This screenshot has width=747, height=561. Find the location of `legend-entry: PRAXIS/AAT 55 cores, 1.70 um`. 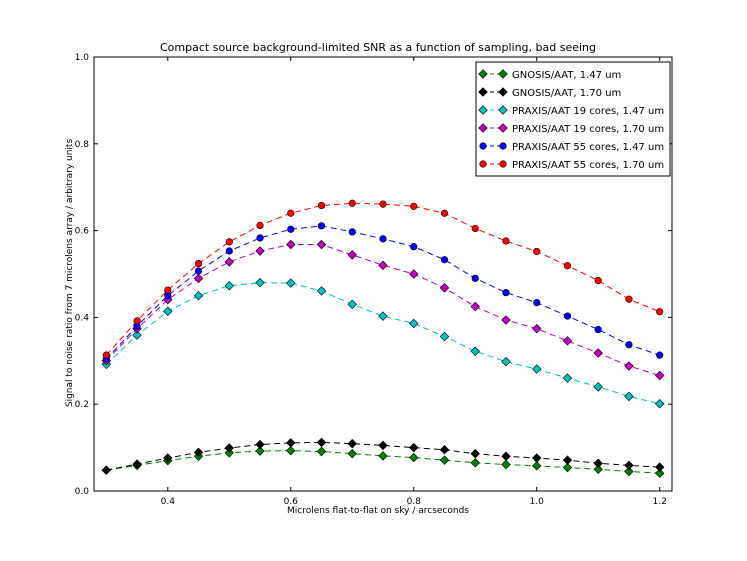

legend-entry: PRAXIS/AAT 55 cores, 1.70 um is located at coordinates (571, 165).